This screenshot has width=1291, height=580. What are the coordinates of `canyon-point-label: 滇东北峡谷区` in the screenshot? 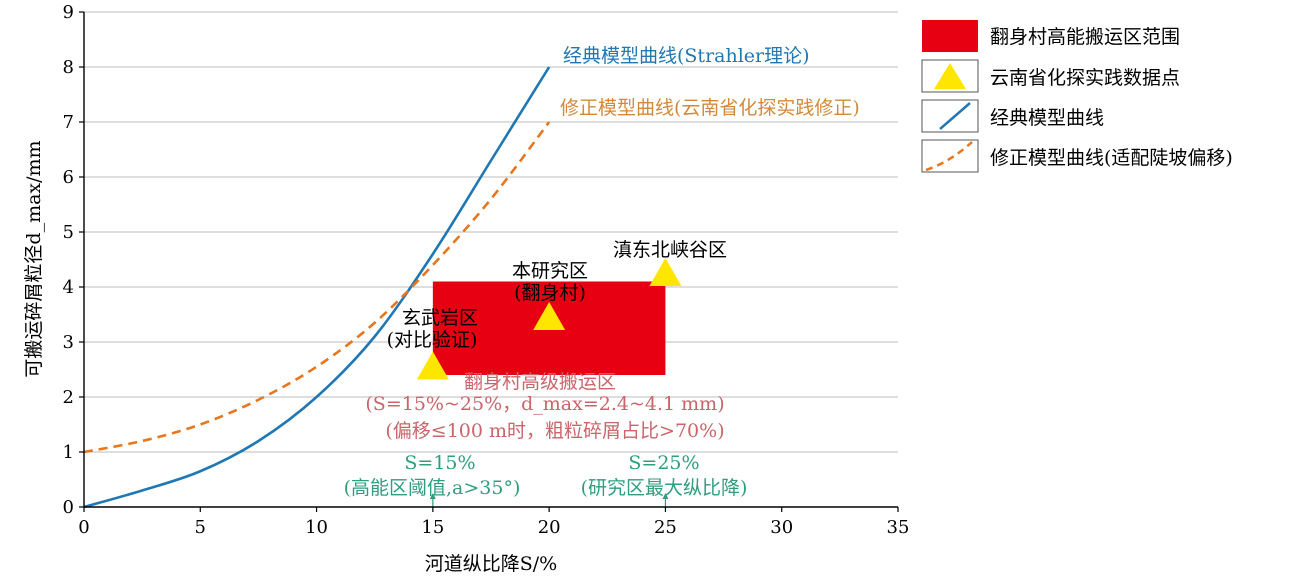 It's located at (670, 250).